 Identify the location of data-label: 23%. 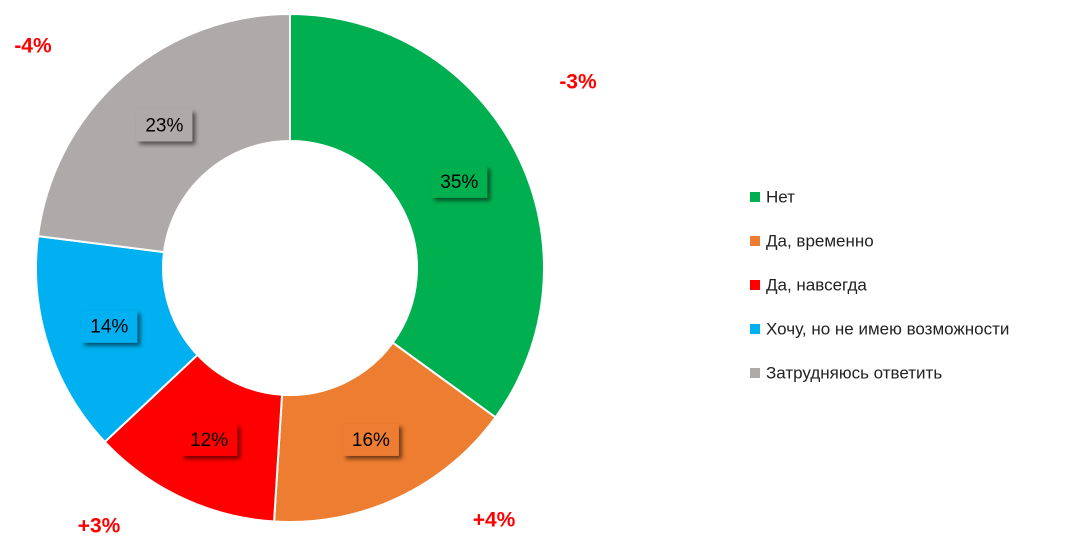
(164, 125).